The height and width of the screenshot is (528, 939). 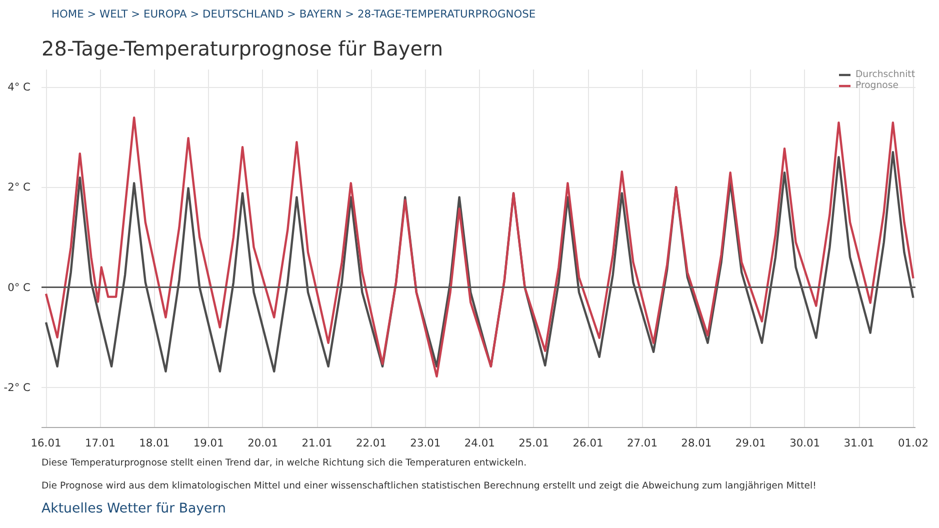 I want to click on chart-title: 28-Tage-Temperaturprognose für Bayern, so click(x=243, y=48).